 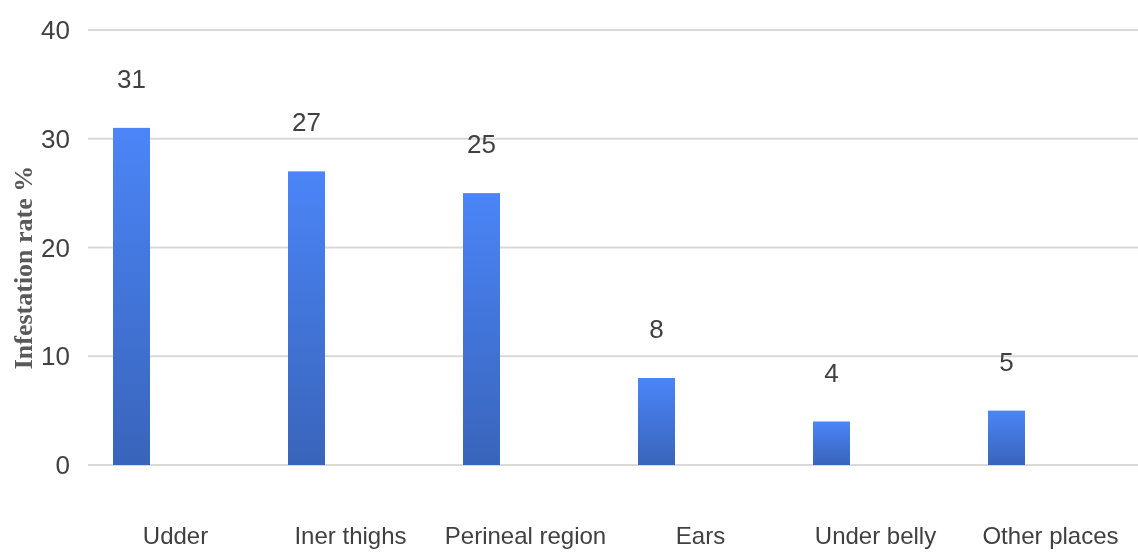 What do you see at coordinates (525, 535) in the screenshot?
I see `x-tick-label: Perineal region` at bounding box center [525, 535].